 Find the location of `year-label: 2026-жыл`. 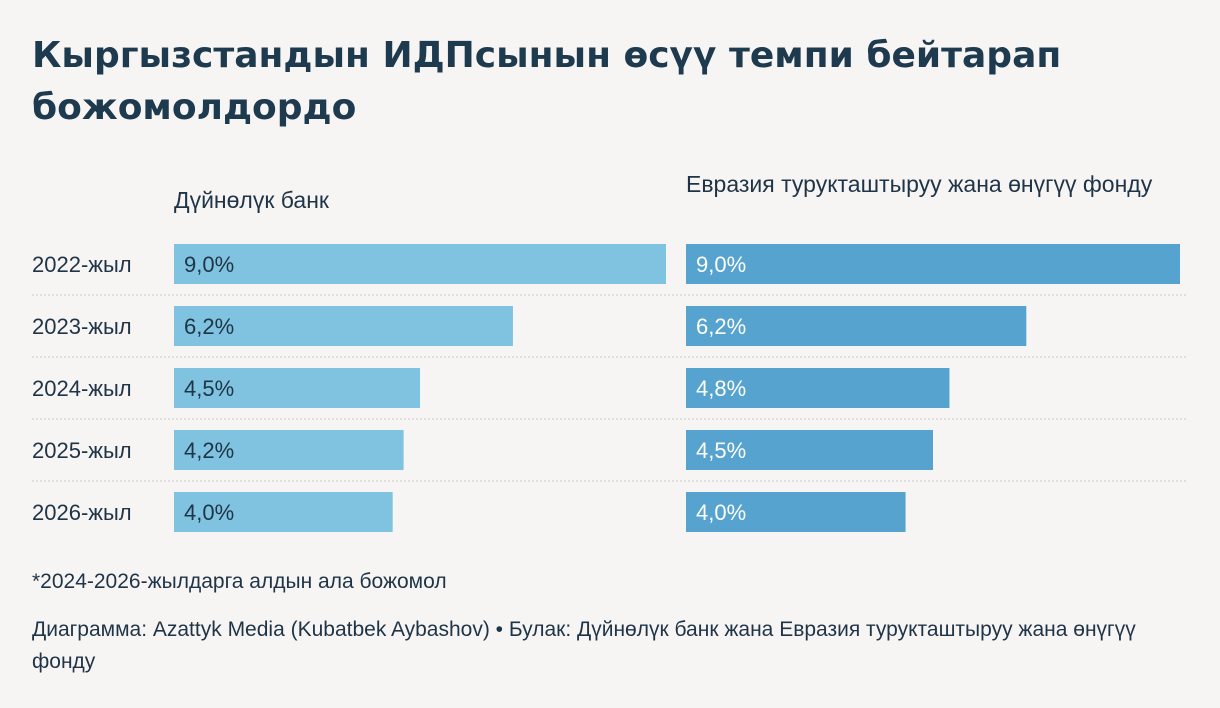

year-label: 2026-жыл is located at coordinates (82, 512).